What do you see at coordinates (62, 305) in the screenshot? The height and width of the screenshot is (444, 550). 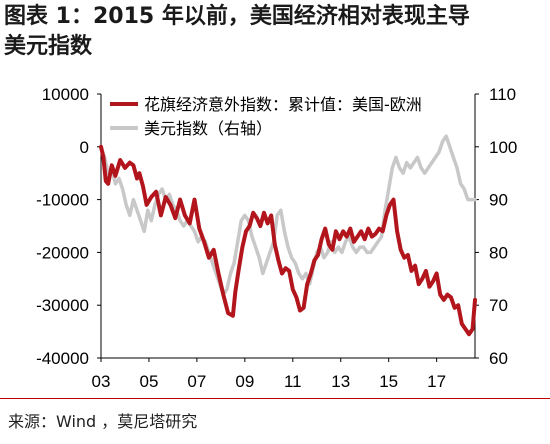 I see `left-y-tick-label: -30000` at bounding box center [62, 305].